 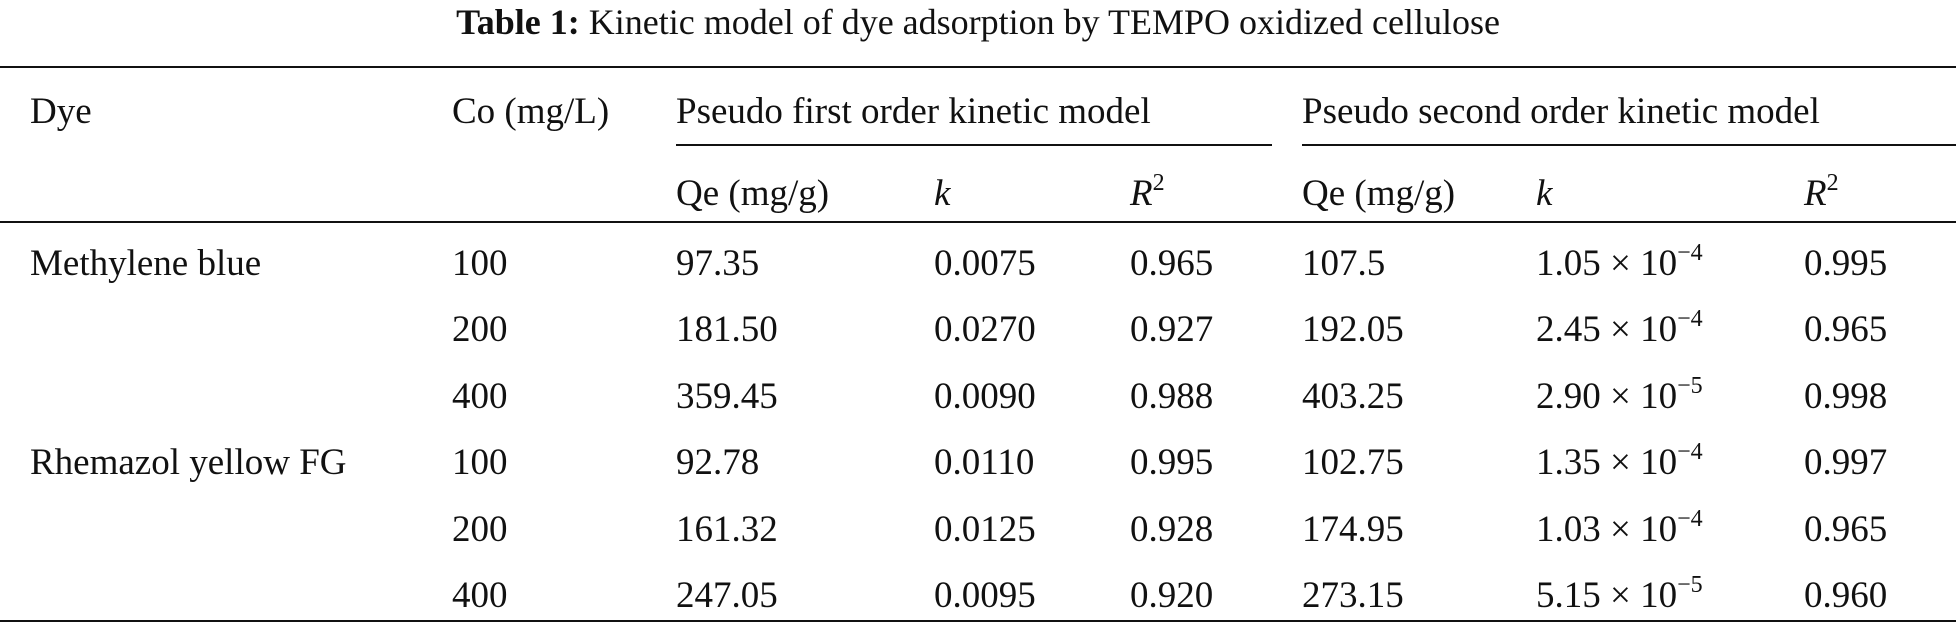 I want to click on k-first-cell: 0.0125, so click(x=985, y=529).